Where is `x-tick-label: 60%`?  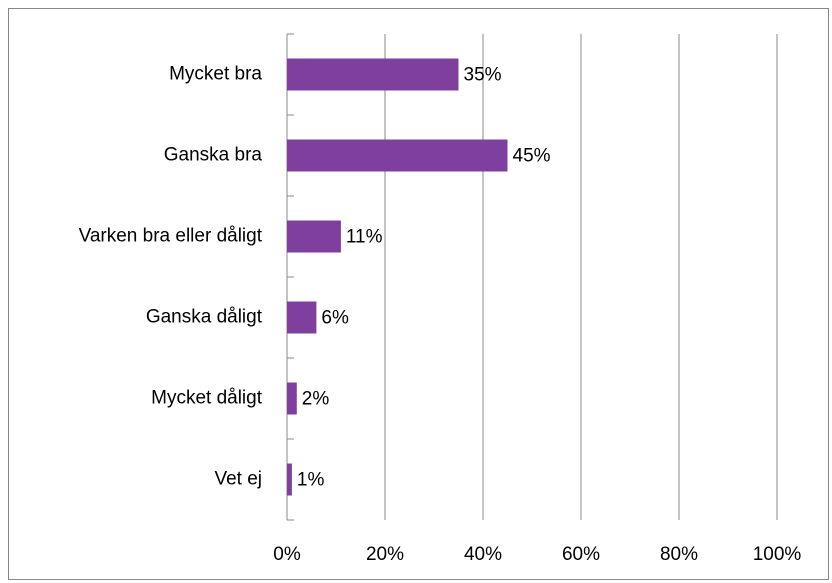
x-tick-label: 60% is located at coordinates (581, 554).